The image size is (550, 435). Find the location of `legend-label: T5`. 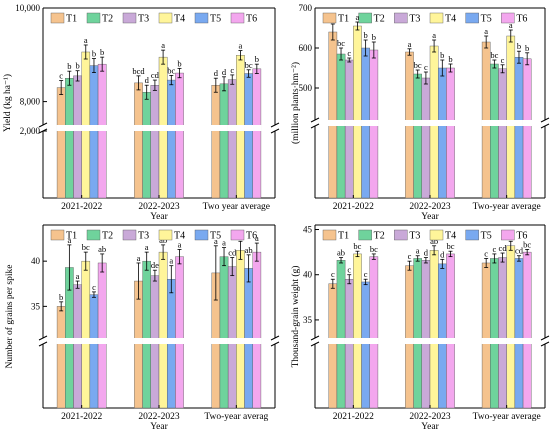

legend-label: T5 is located at coordinates (215, 236).